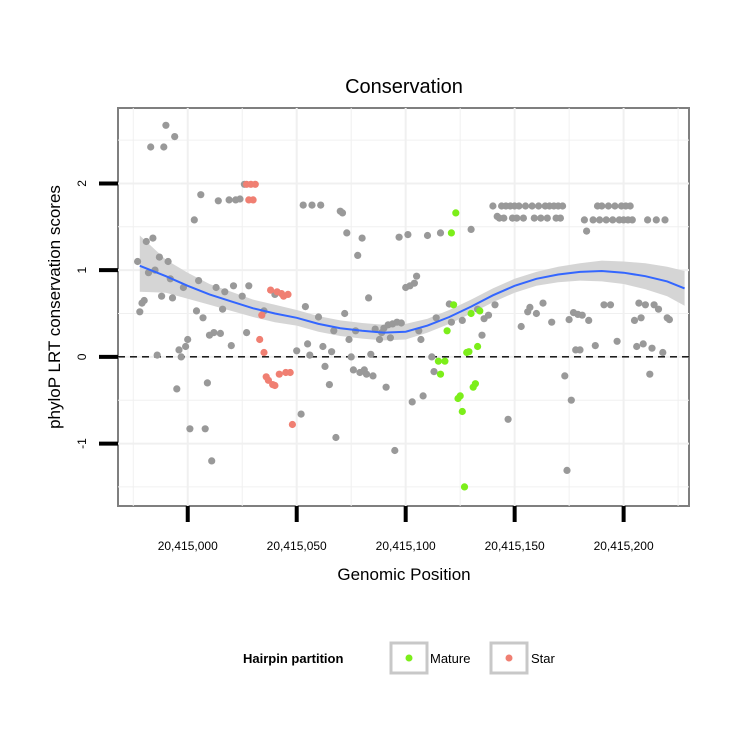 This screenshot has height=750, width=750. I want to click on x-tick-label: 20,415,150, so click(515, 546).